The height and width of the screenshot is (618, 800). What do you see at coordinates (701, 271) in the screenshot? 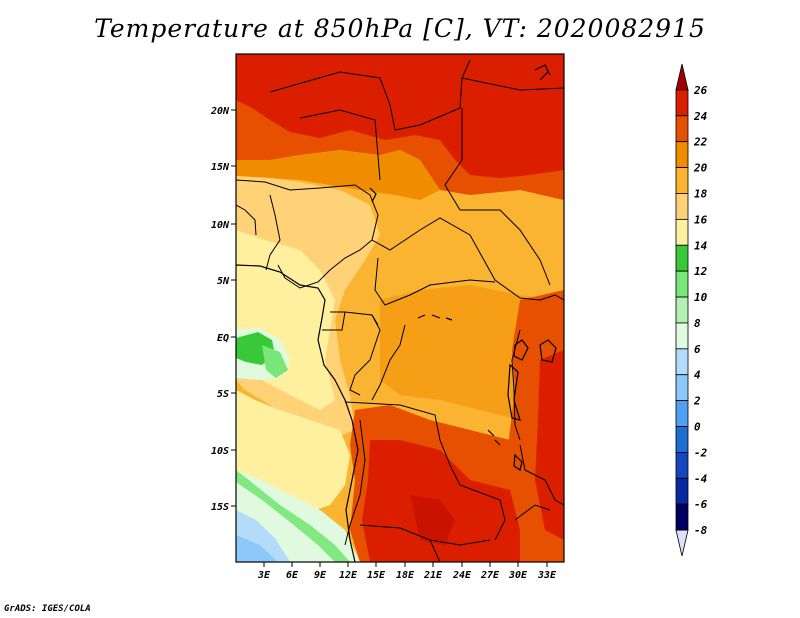
I see `colorbar-label: 12` at bounding box center [701, 271].